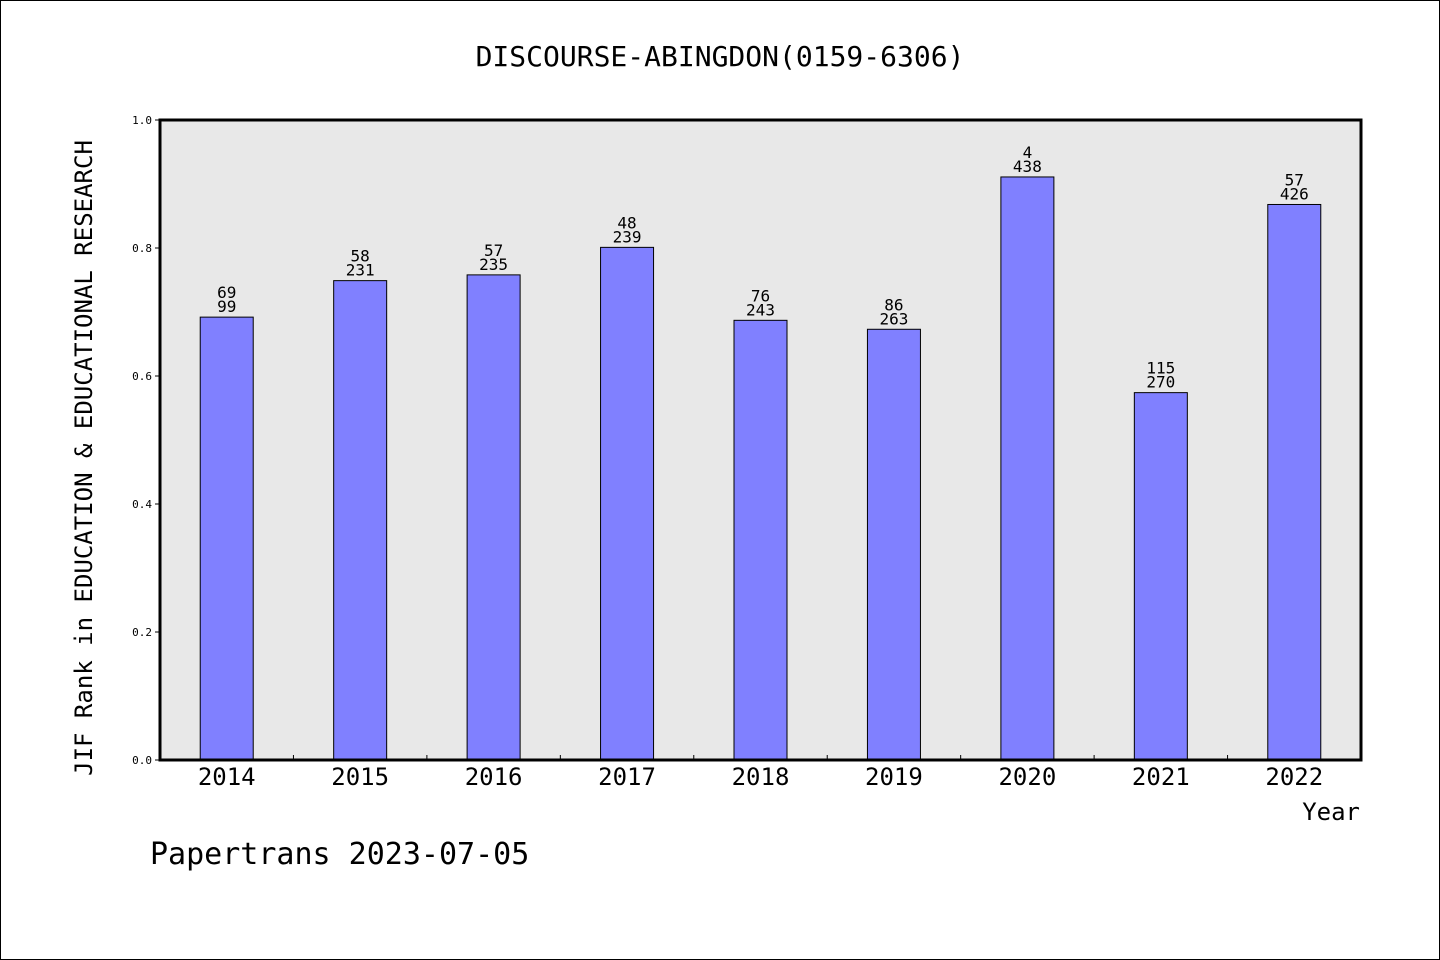 This screenshot has height=960, width=1440. Describe the element at coordinates (627, 236) in the screenshot. I see `data-label-total-2017: 239` at that location.